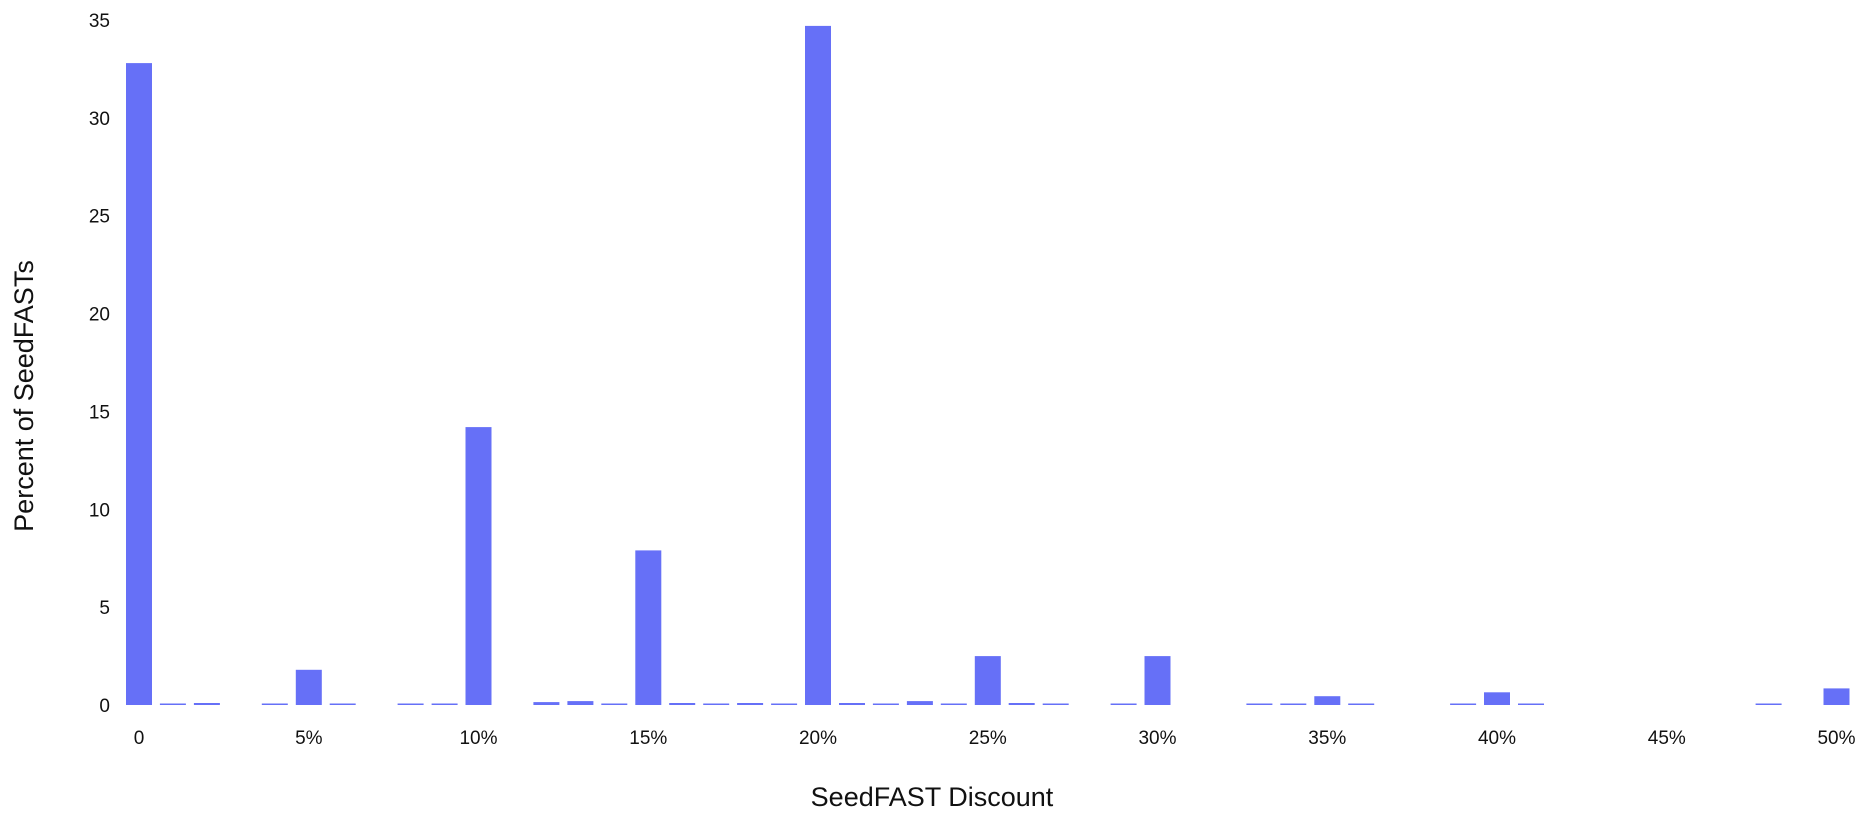 The height and width of the screenshot is (827, 1864). I want to click on y-tick-label: 20, so click(99, 315).